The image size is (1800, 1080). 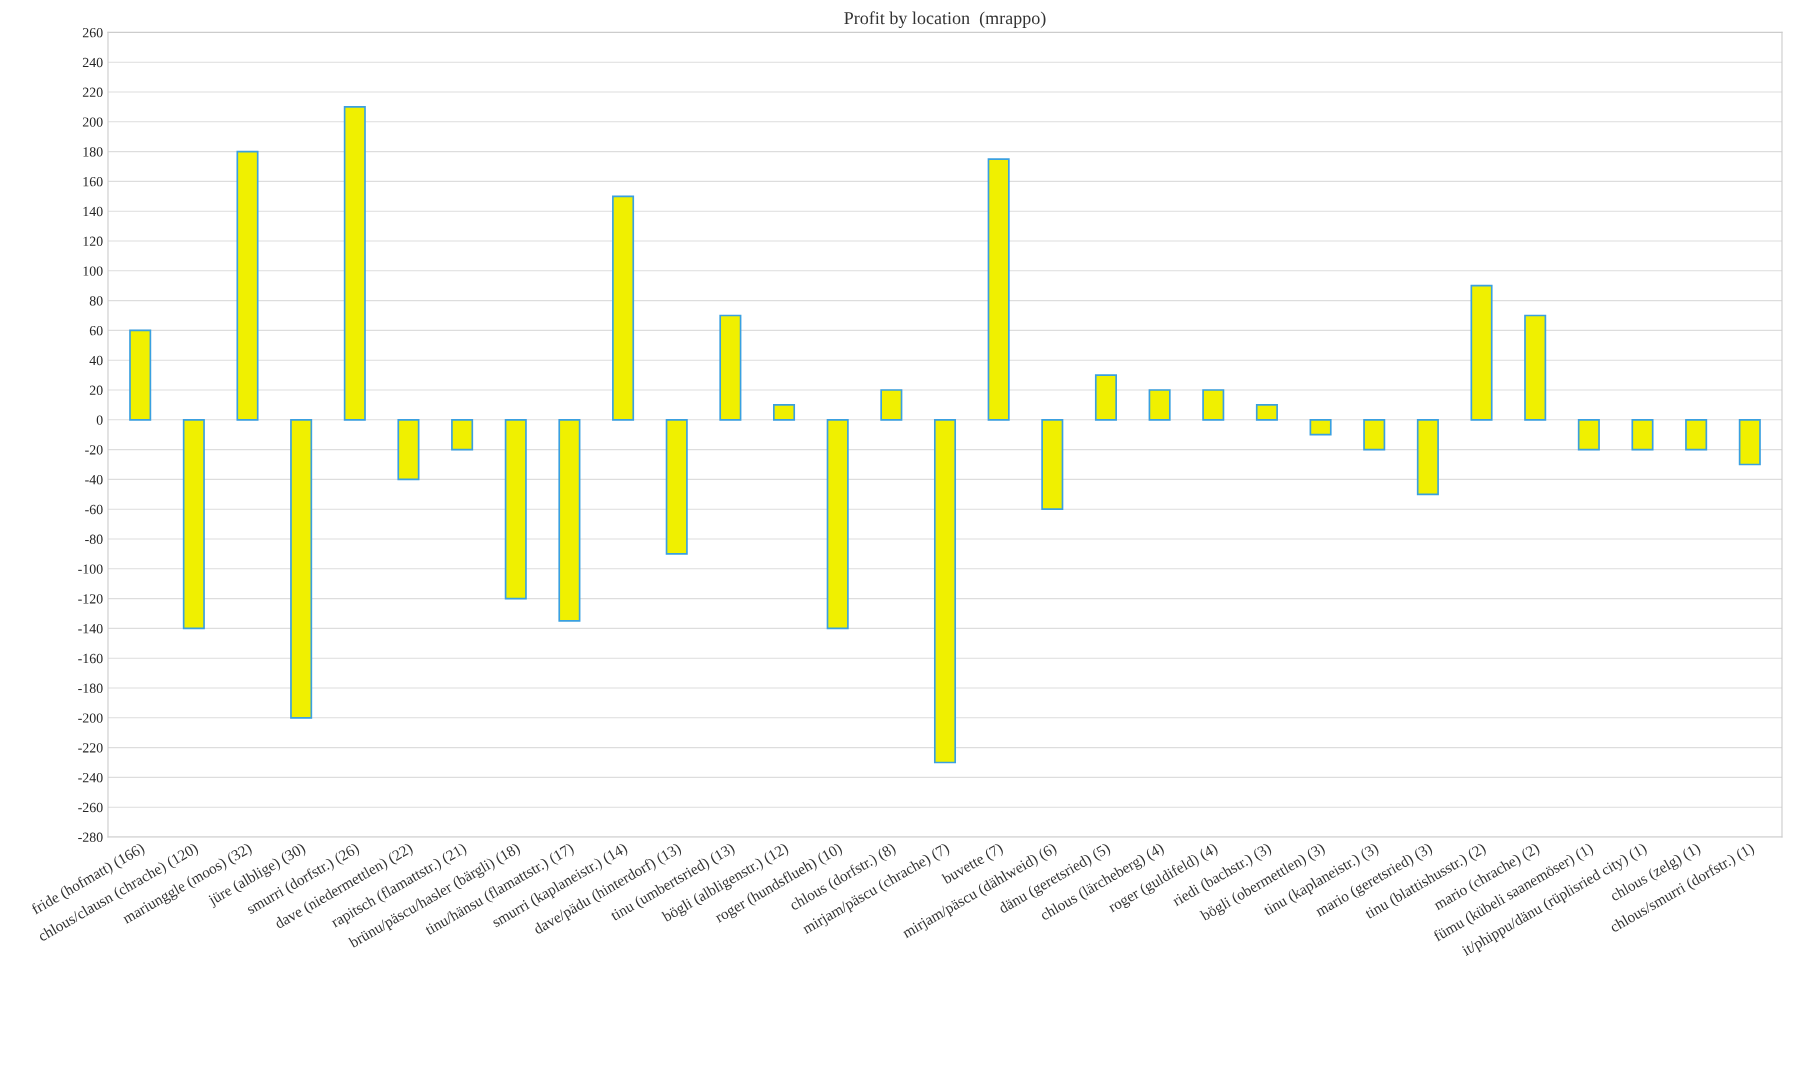 What do you see at coordinates (90, 688) in the screenshot?
I see `y-tick-label: -180` at bounding box center [90, 688].